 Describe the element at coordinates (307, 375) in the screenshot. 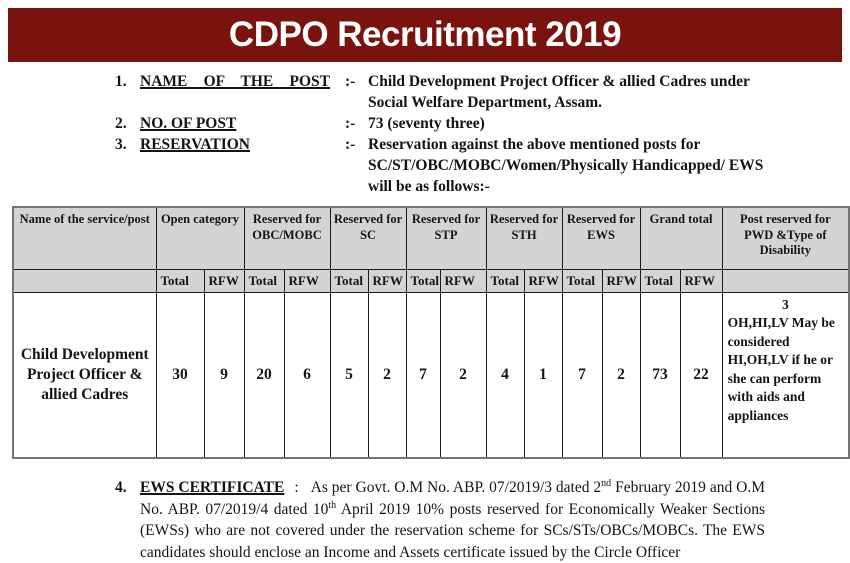

I see `cell-obc-rfw: 6` at that location.